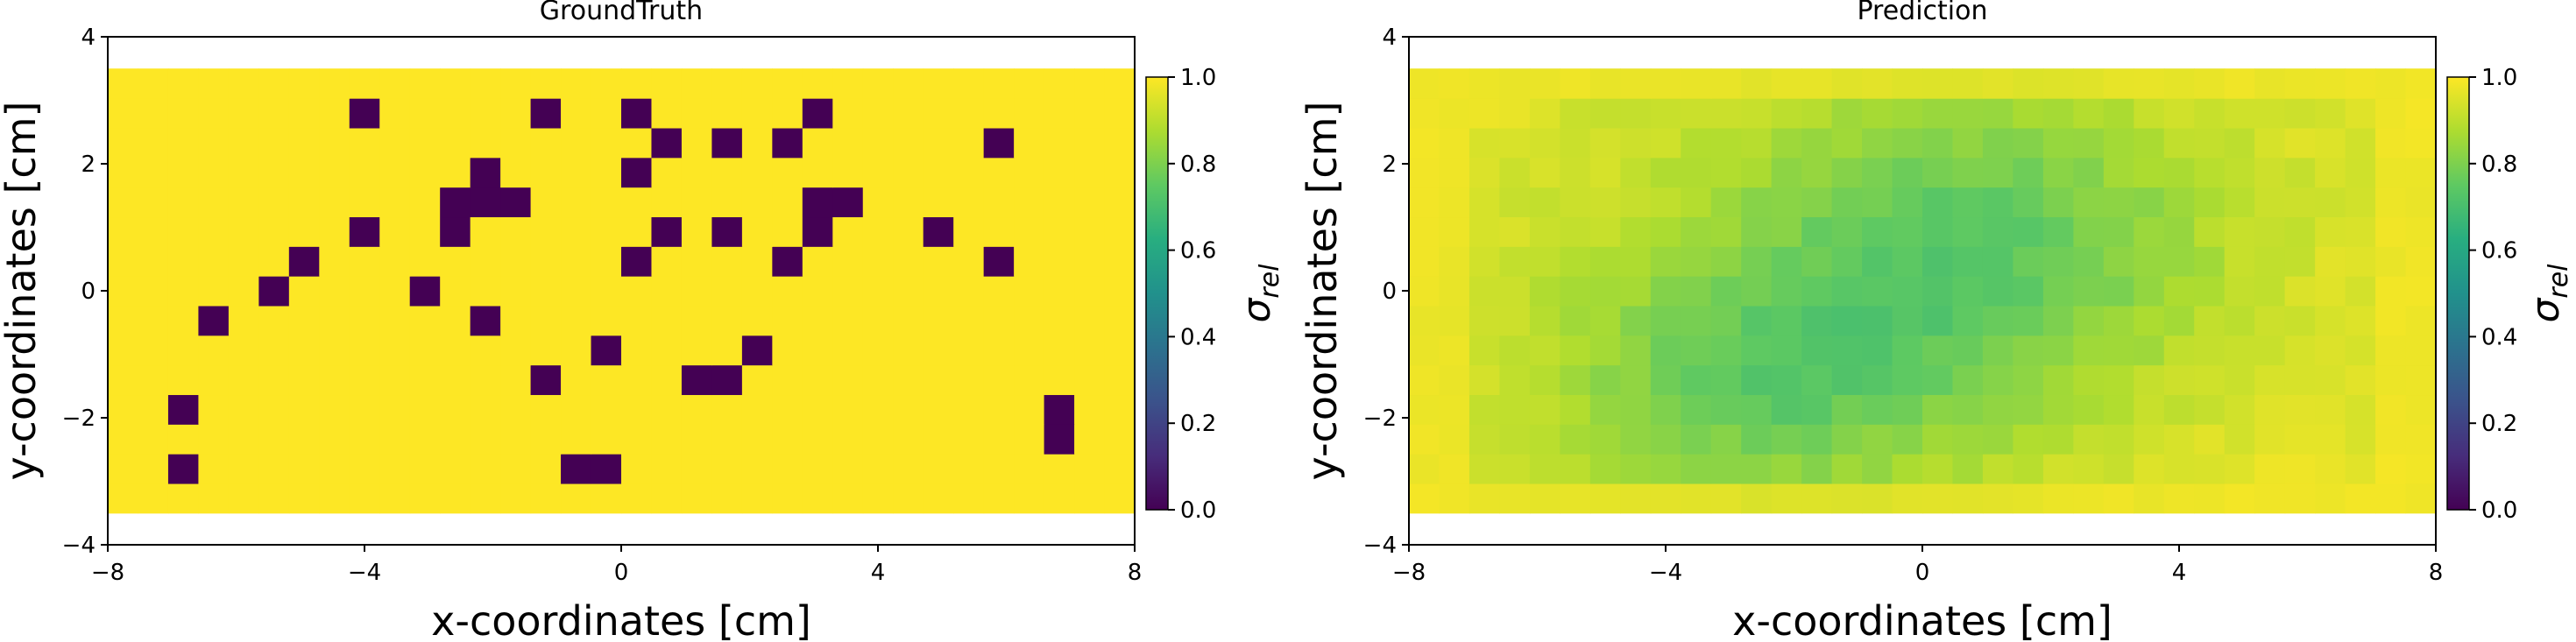  What do you see at coordinates (2499, 78) in the screenshot?
I see `colorbar-tick-label: 1.0` at bounding box center [2499, 78].